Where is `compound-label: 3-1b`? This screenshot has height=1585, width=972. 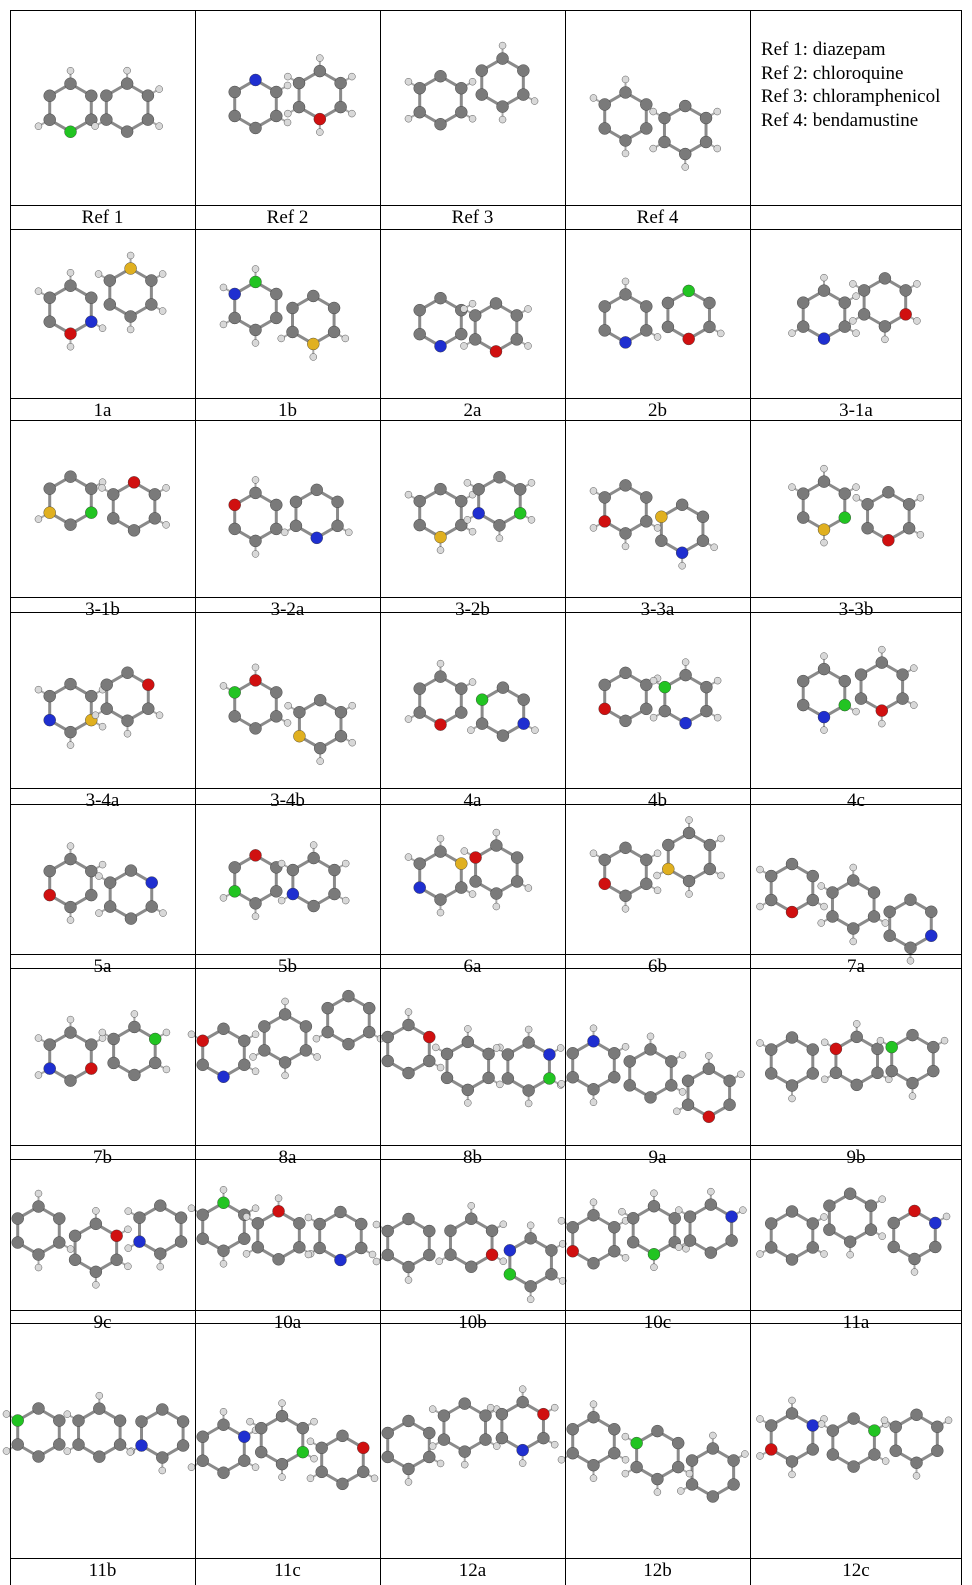
compound-label: 3-1b is located at coordinates (102, 609).